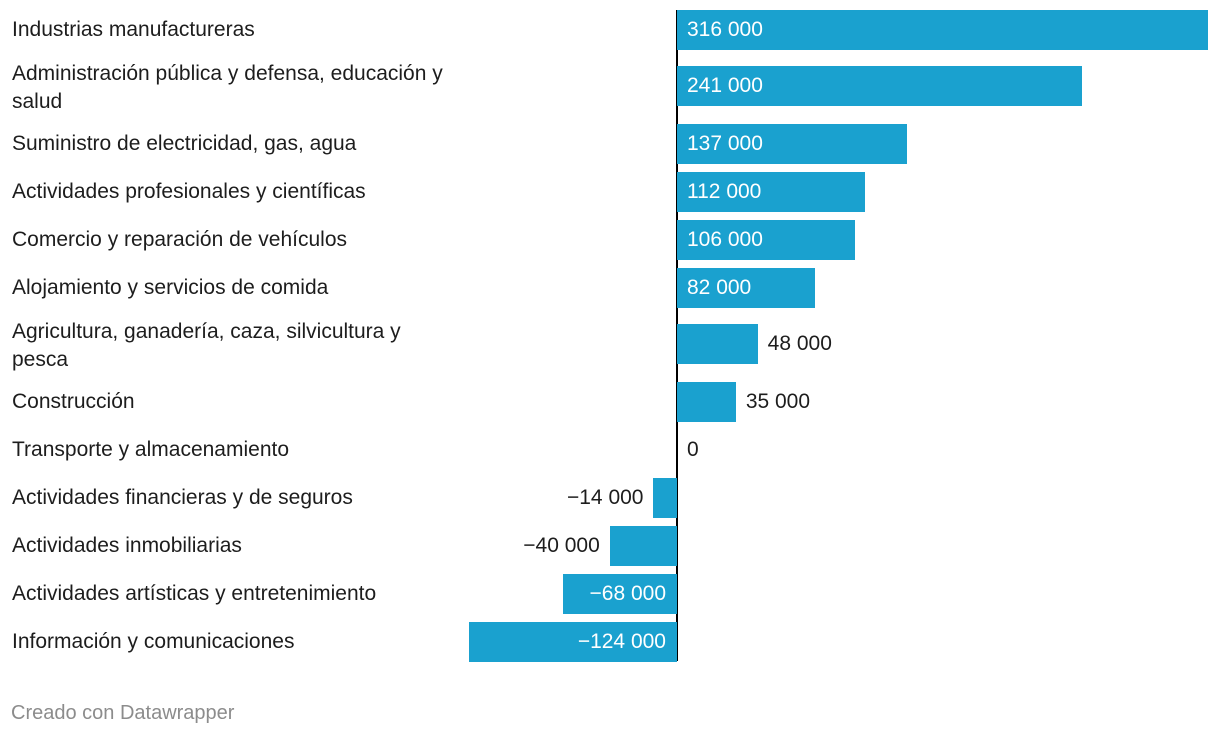 The height and width of the screenshot is (738, 1220). I want to click on category-label: Actividades profesionales y científicas, so click(189, 191).